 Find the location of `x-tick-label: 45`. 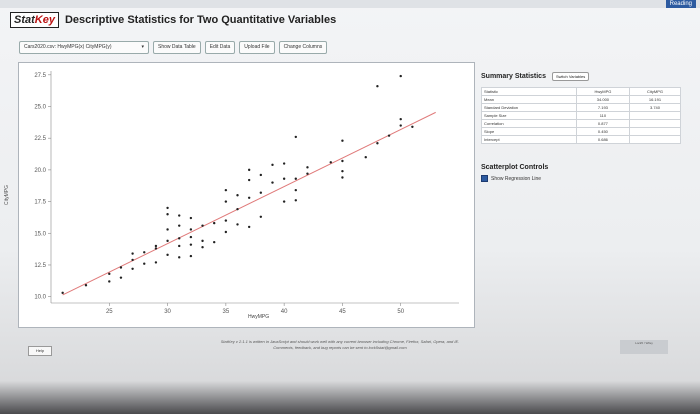

x-tick-label: 45 is located at coordinates (342, 312).